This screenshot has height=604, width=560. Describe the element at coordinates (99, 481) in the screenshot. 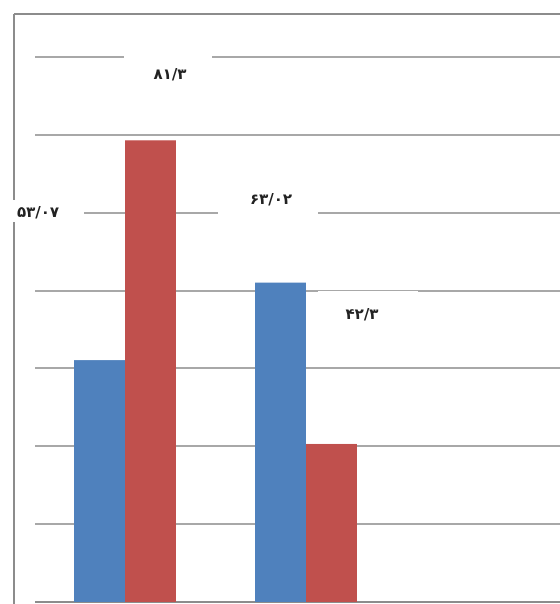

I see `bar-s0-c0` at that location.